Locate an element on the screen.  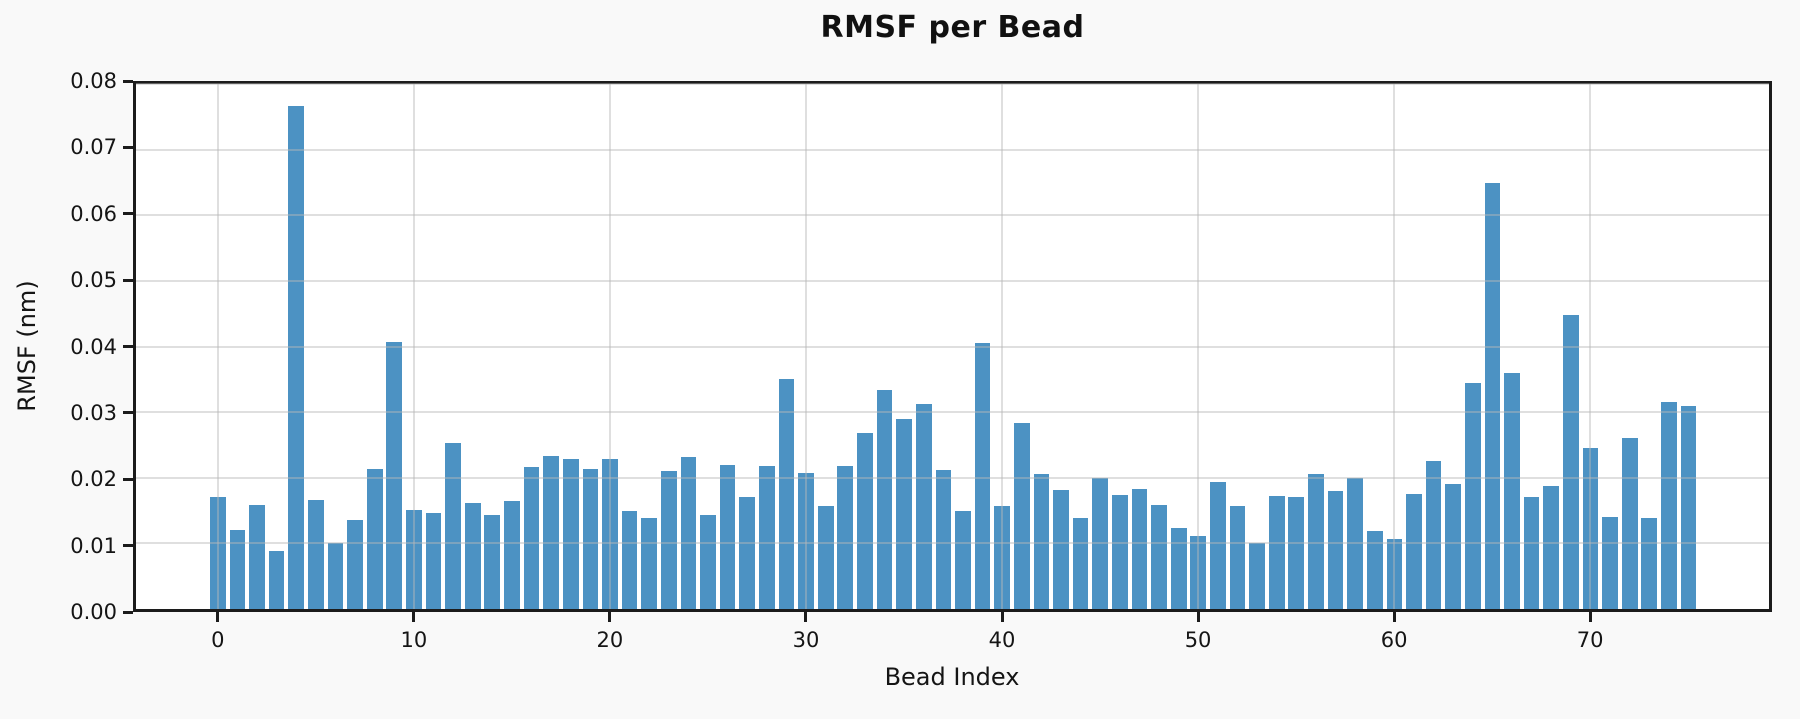
ytick-mark-0.05 is located at coordinates (128, 280).